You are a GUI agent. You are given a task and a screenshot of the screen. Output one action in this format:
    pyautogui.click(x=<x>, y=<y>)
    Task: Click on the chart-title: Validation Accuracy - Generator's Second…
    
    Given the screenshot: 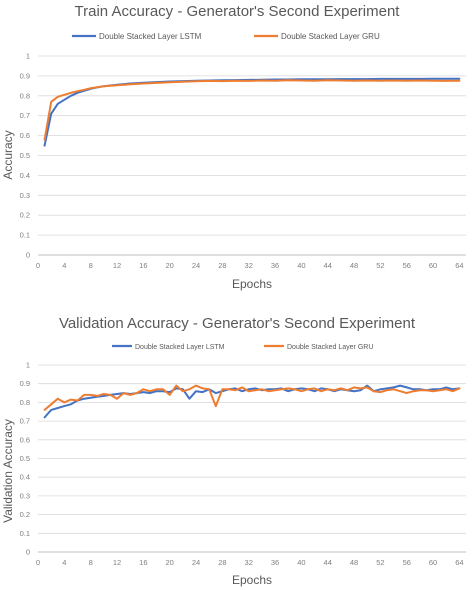 What is the action you would take?
    pyautogui.click(x=237, y=323)
    